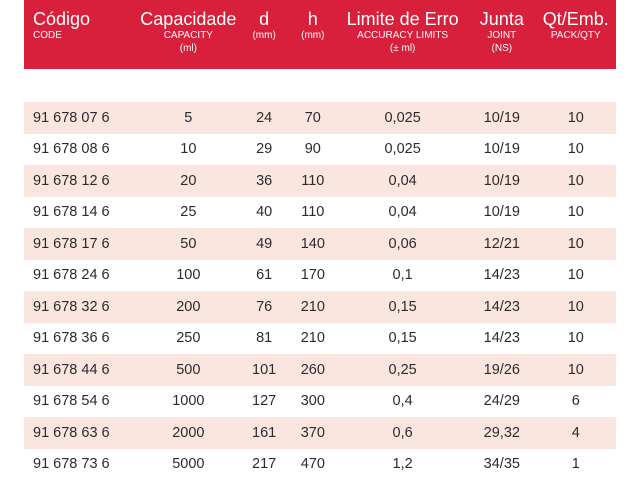  Describe the element at coordinates (502, 48) in the screenshot. I see `header-joint-unit: (NS)` at that location.